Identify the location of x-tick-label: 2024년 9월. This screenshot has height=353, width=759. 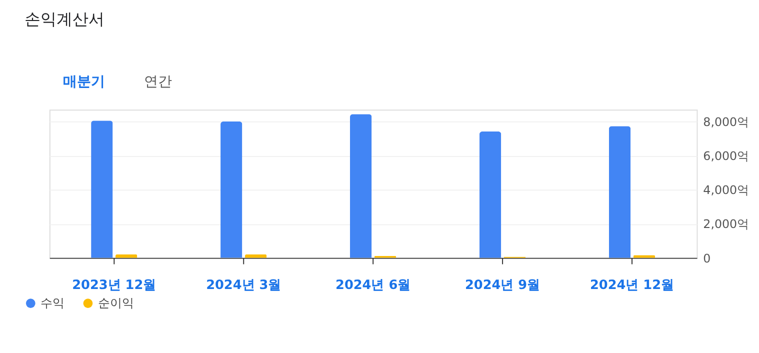
(502, 285).